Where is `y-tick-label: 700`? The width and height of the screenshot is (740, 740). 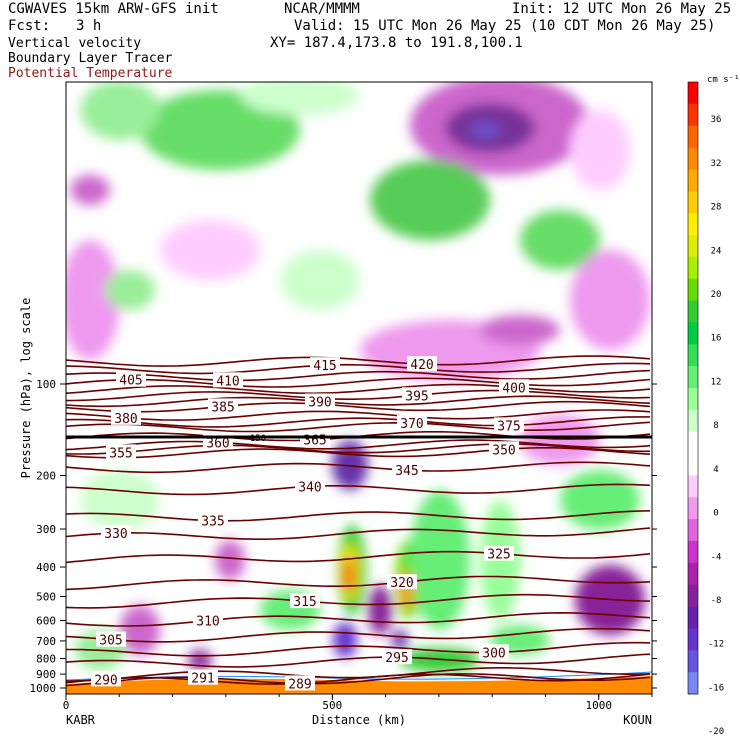 y-tick-label: 700 is located at coordinates (46, 641).